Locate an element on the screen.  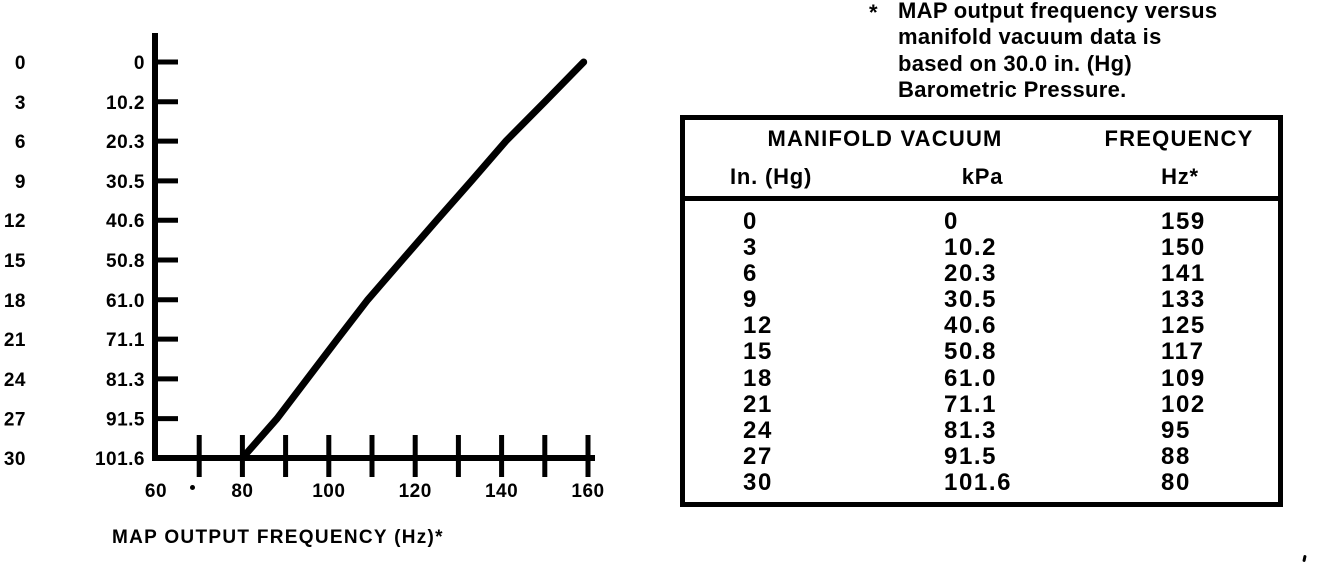
table-cell: 80 is located at coordinates (1176, 482).